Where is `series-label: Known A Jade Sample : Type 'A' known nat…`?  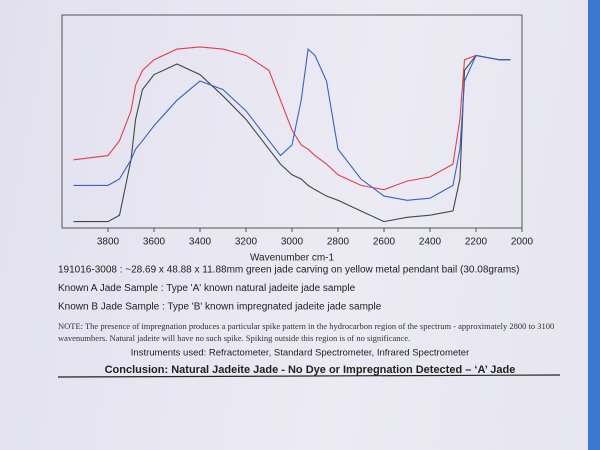
series-label: Known A Jade Sample : Type 'A' known nat… is located at coordinates (207, 288).